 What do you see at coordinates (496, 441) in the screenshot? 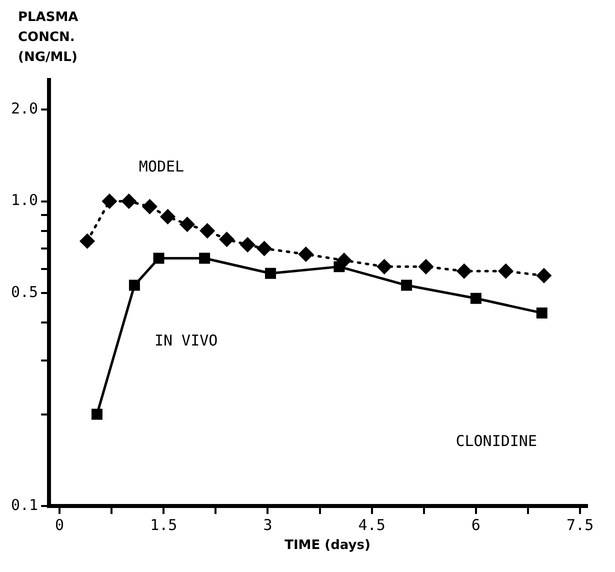
I see `annotation: CLONIDINE` at bounding box center [496, 441].